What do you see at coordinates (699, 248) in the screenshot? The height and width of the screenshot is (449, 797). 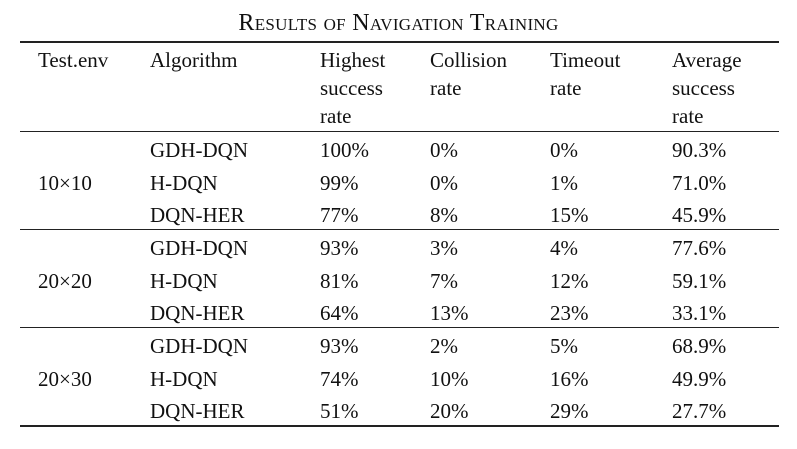 I see `average-cell: 77.6%` at bounding box center [699, 248].